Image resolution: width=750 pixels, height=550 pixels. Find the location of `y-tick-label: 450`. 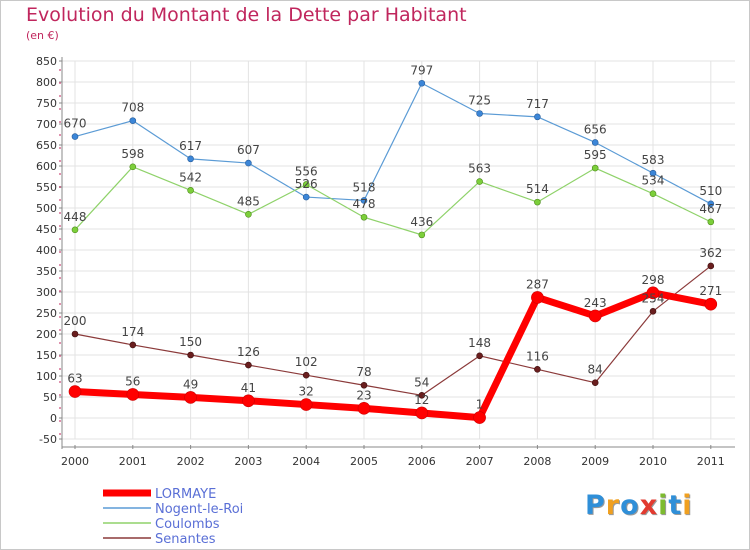

y-tick-label: 450 is located at coordinates (46, 229).